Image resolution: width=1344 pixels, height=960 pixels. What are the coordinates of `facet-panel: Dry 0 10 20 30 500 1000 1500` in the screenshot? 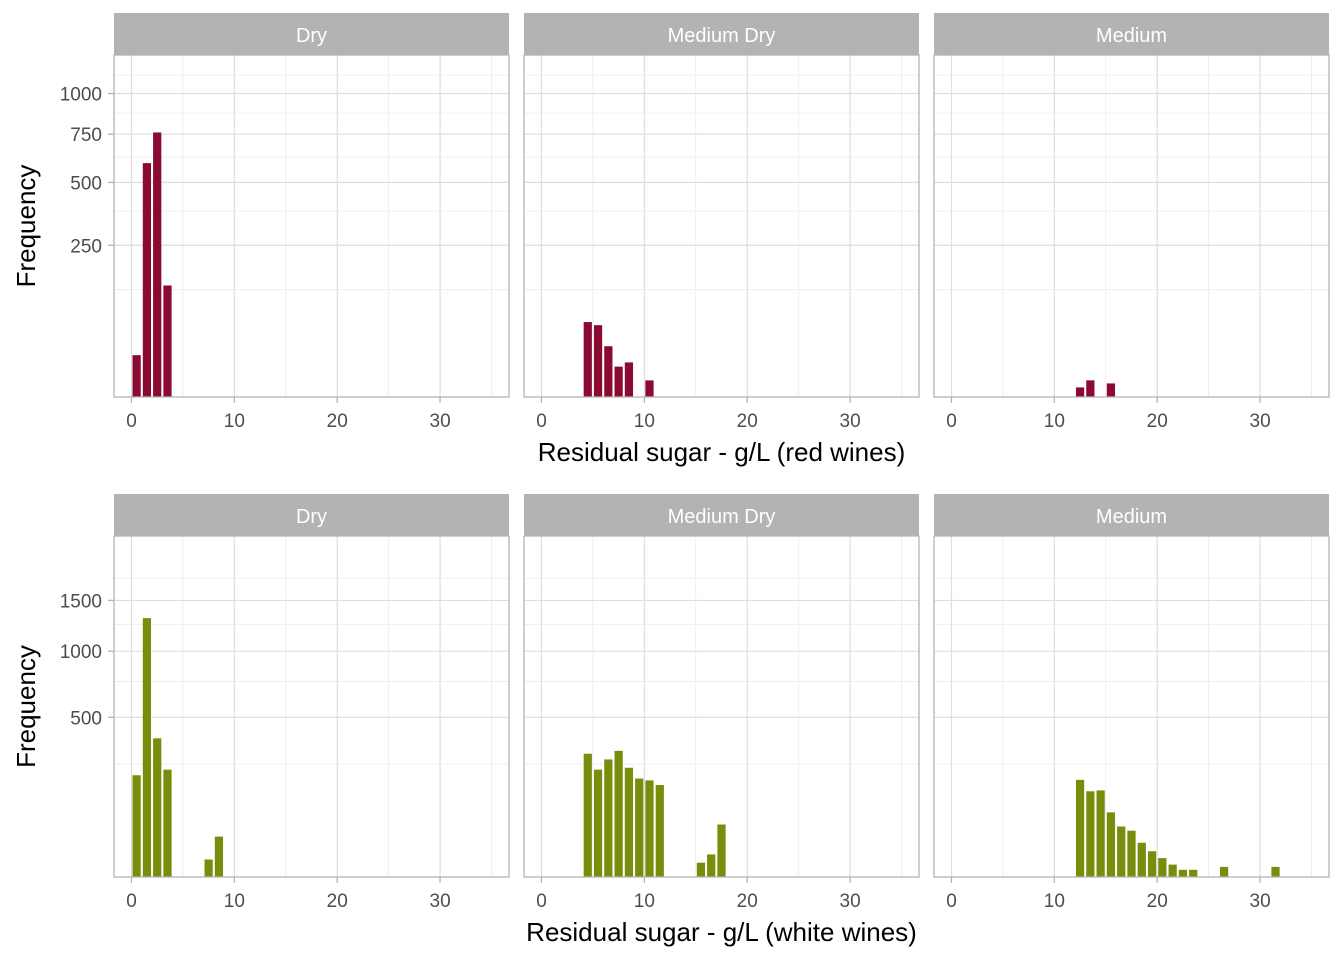 It's located at (285, 703).